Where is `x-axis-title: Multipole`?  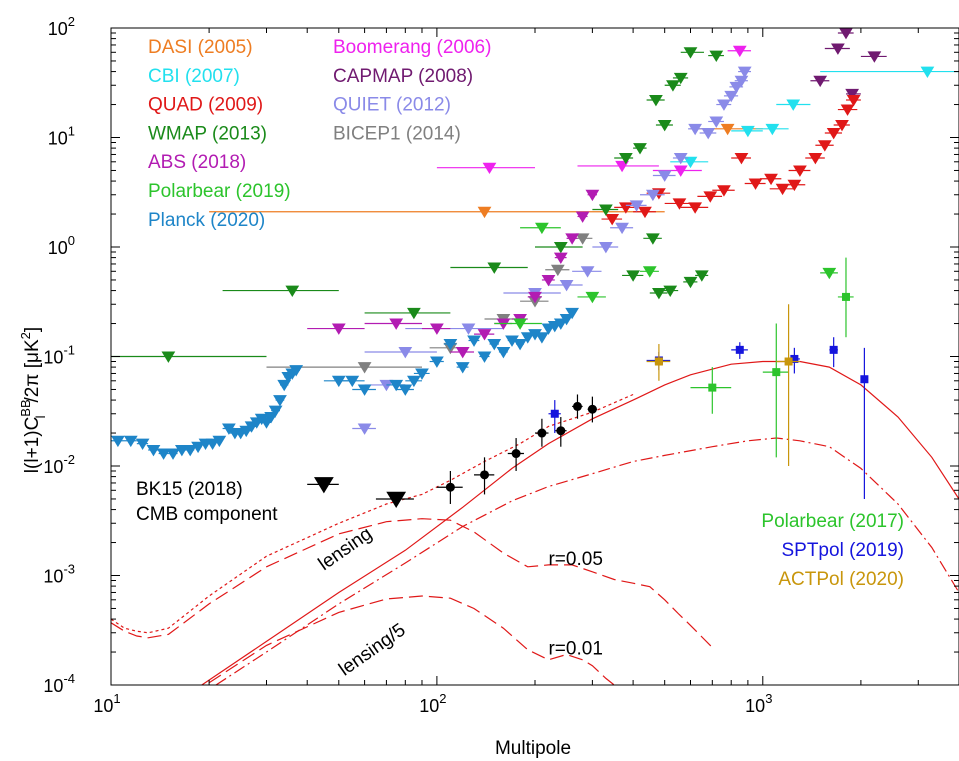
x-axis-title: Multipole is located at coordinates (533, 748).